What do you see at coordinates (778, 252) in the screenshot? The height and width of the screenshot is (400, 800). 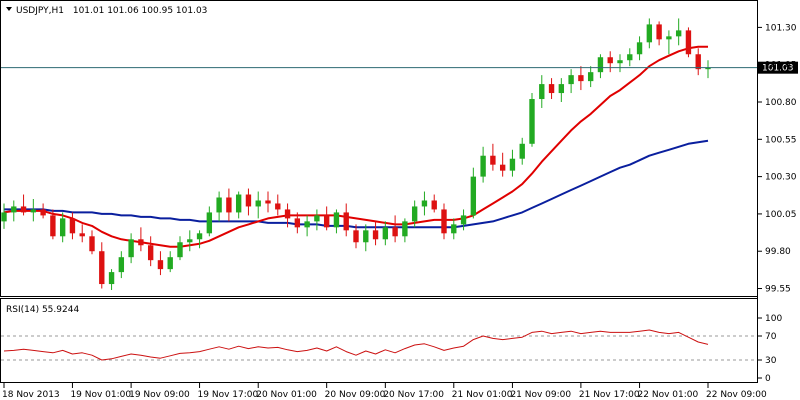 I see `price-tick-label: 99.80` at bounding box center [778, 252].